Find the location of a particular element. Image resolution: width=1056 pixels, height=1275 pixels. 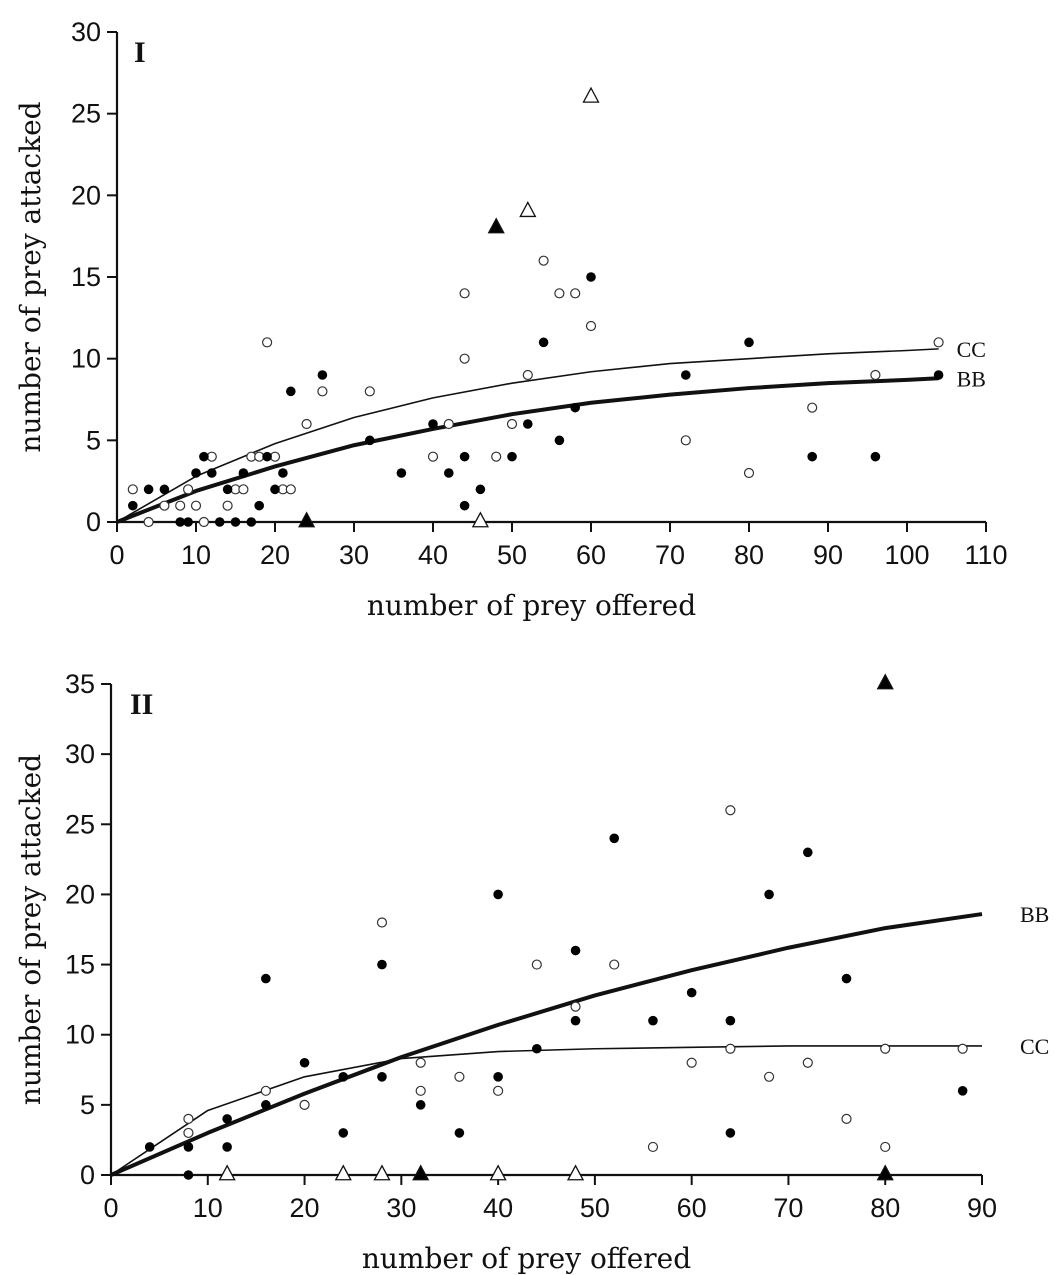

panel-i-y-tick-label: 20 is located at coordinates (86, 195).